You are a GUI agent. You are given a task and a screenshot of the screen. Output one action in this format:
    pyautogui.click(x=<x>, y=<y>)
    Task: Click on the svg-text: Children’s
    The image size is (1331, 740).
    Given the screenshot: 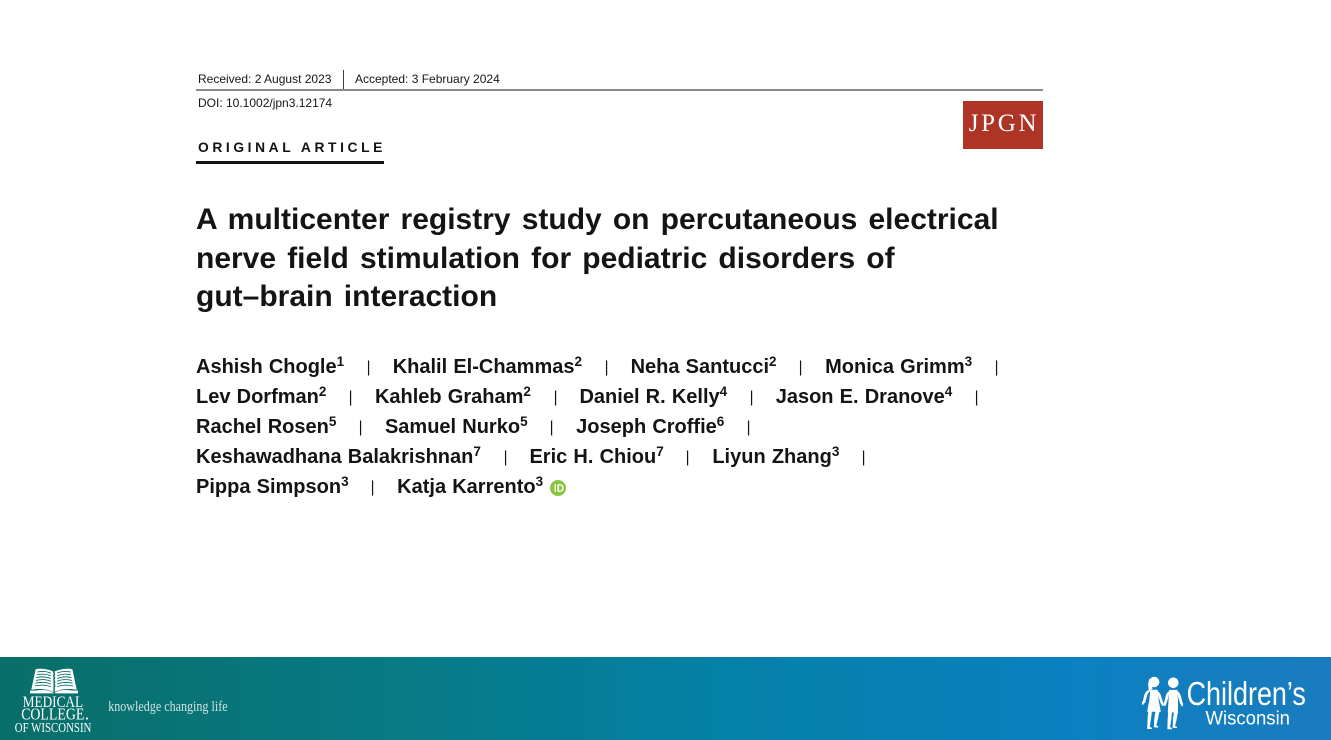 What is the action you would take?
    pyautogui.click(x=1246, y=694)
    